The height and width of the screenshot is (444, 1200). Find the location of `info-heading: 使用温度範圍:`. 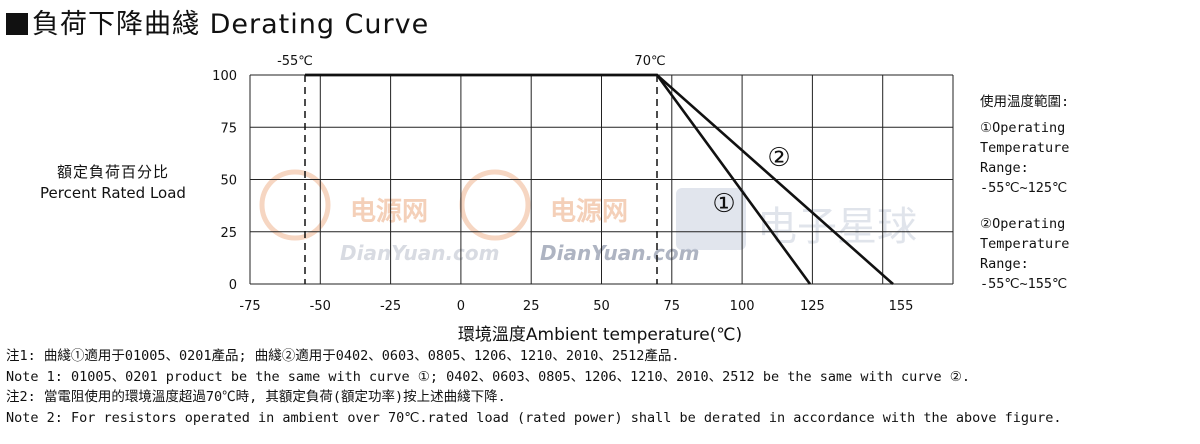

info-heading: 使用温度範圍: is located at coordinates (1025, 102).